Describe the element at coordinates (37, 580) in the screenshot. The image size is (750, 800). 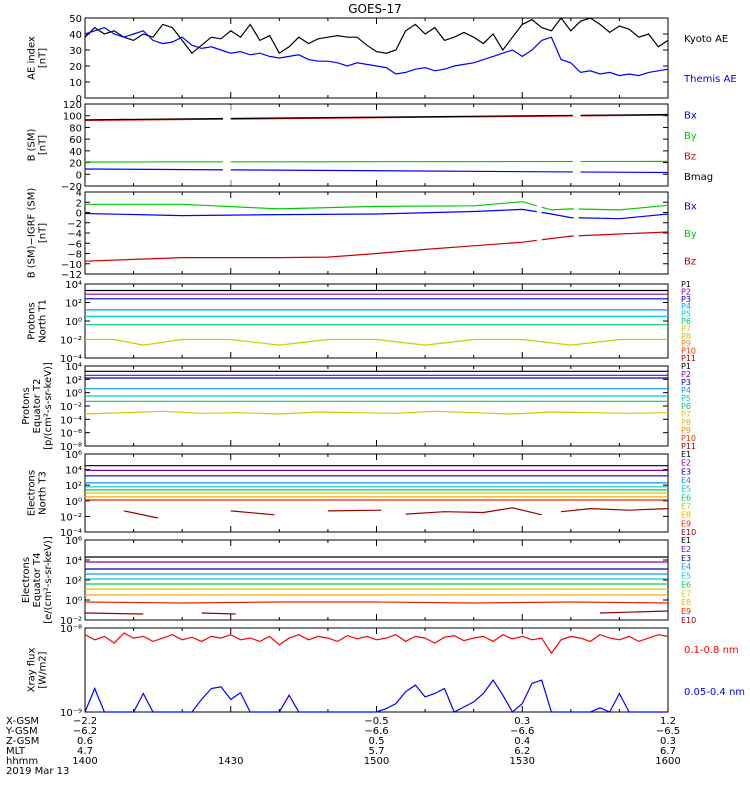
I see `y-axis-label: Equator T4` at that location.